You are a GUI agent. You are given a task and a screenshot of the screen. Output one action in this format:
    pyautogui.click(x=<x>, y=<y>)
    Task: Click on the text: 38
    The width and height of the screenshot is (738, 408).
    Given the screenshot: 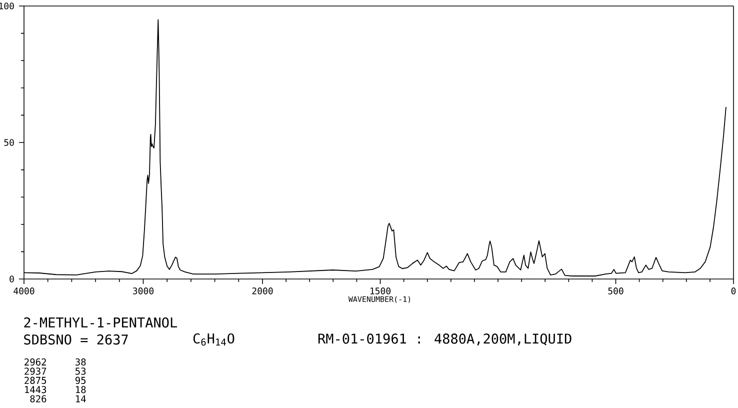 What is the action you would take?
    pyautogui.click(x=81, y=362)
    